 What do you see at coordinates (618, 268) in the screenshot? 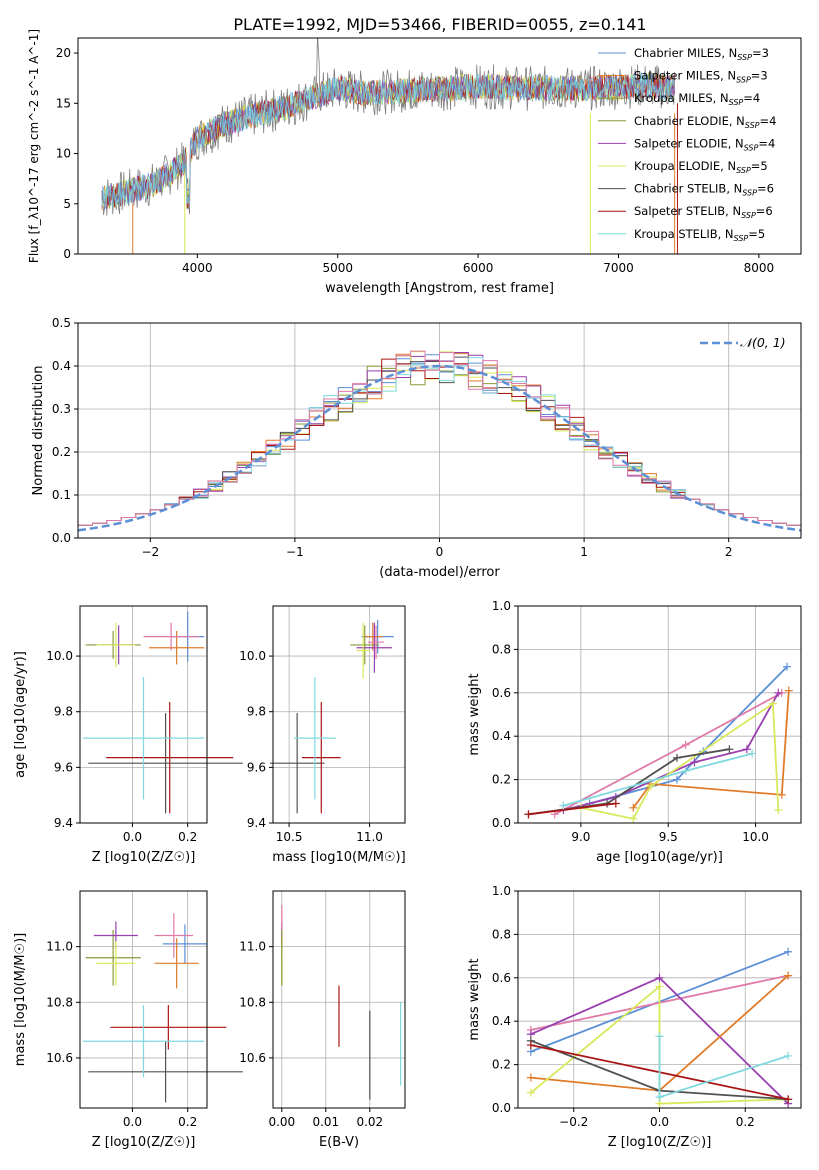
I see `x-tick-label: 7000` at bounding box center [618, 268].